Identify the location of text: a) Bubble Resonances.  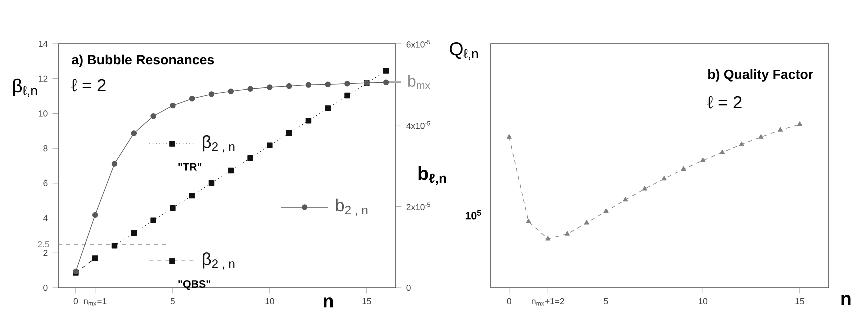
(143, 61).